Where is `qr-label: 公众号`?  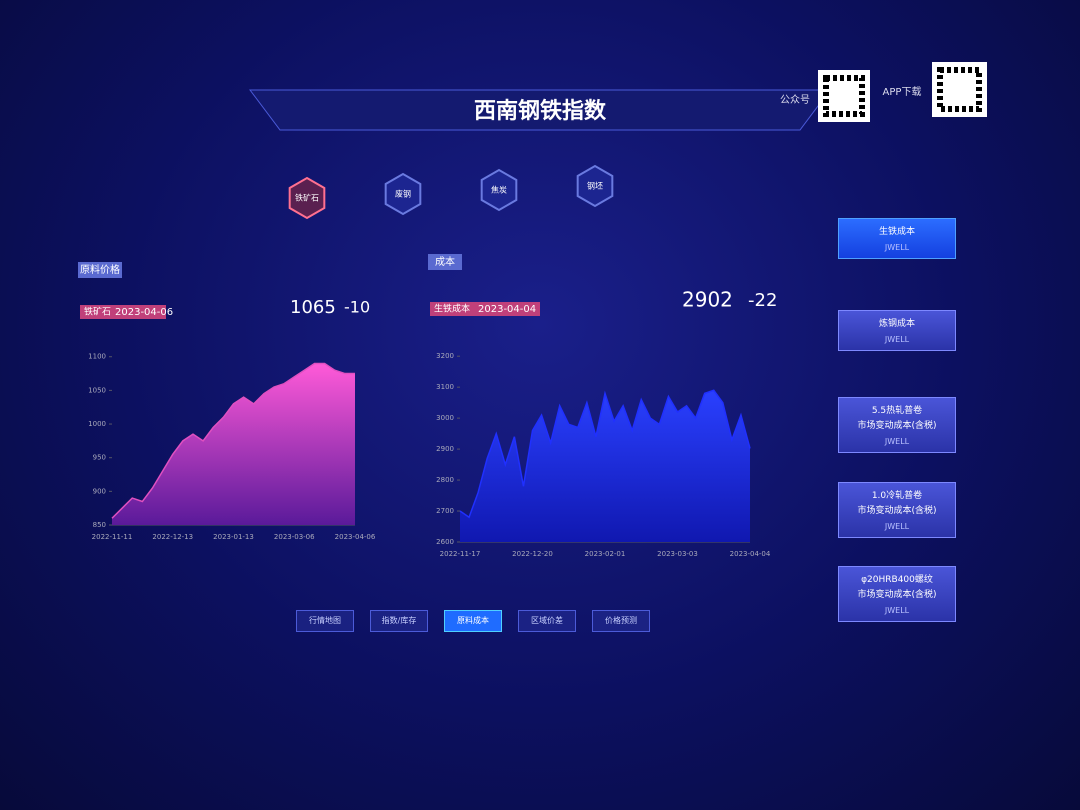 qr-label: 公众号 is located at coordinates (795, 100).